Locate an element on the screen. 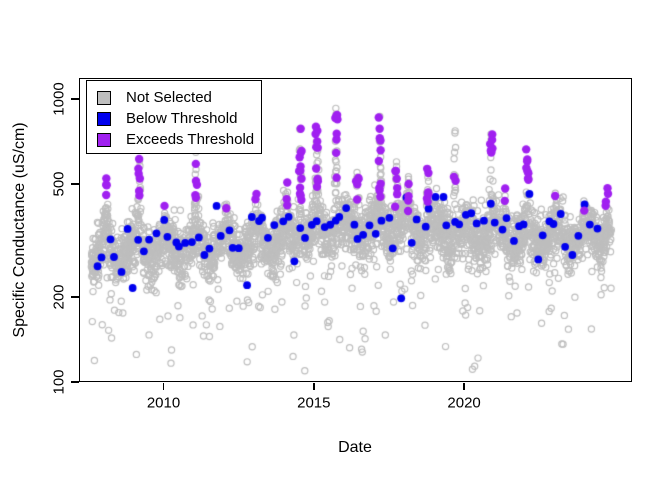 This screenshot has width=672, height=480. y-tick-label: 200 is located at coordinates (59, 297).